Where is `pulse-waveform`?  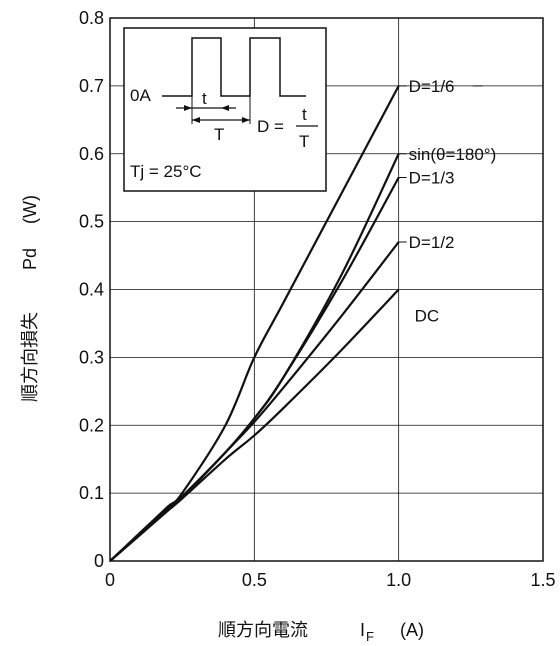
pulse-waveform is located at coordinates (234, 67).